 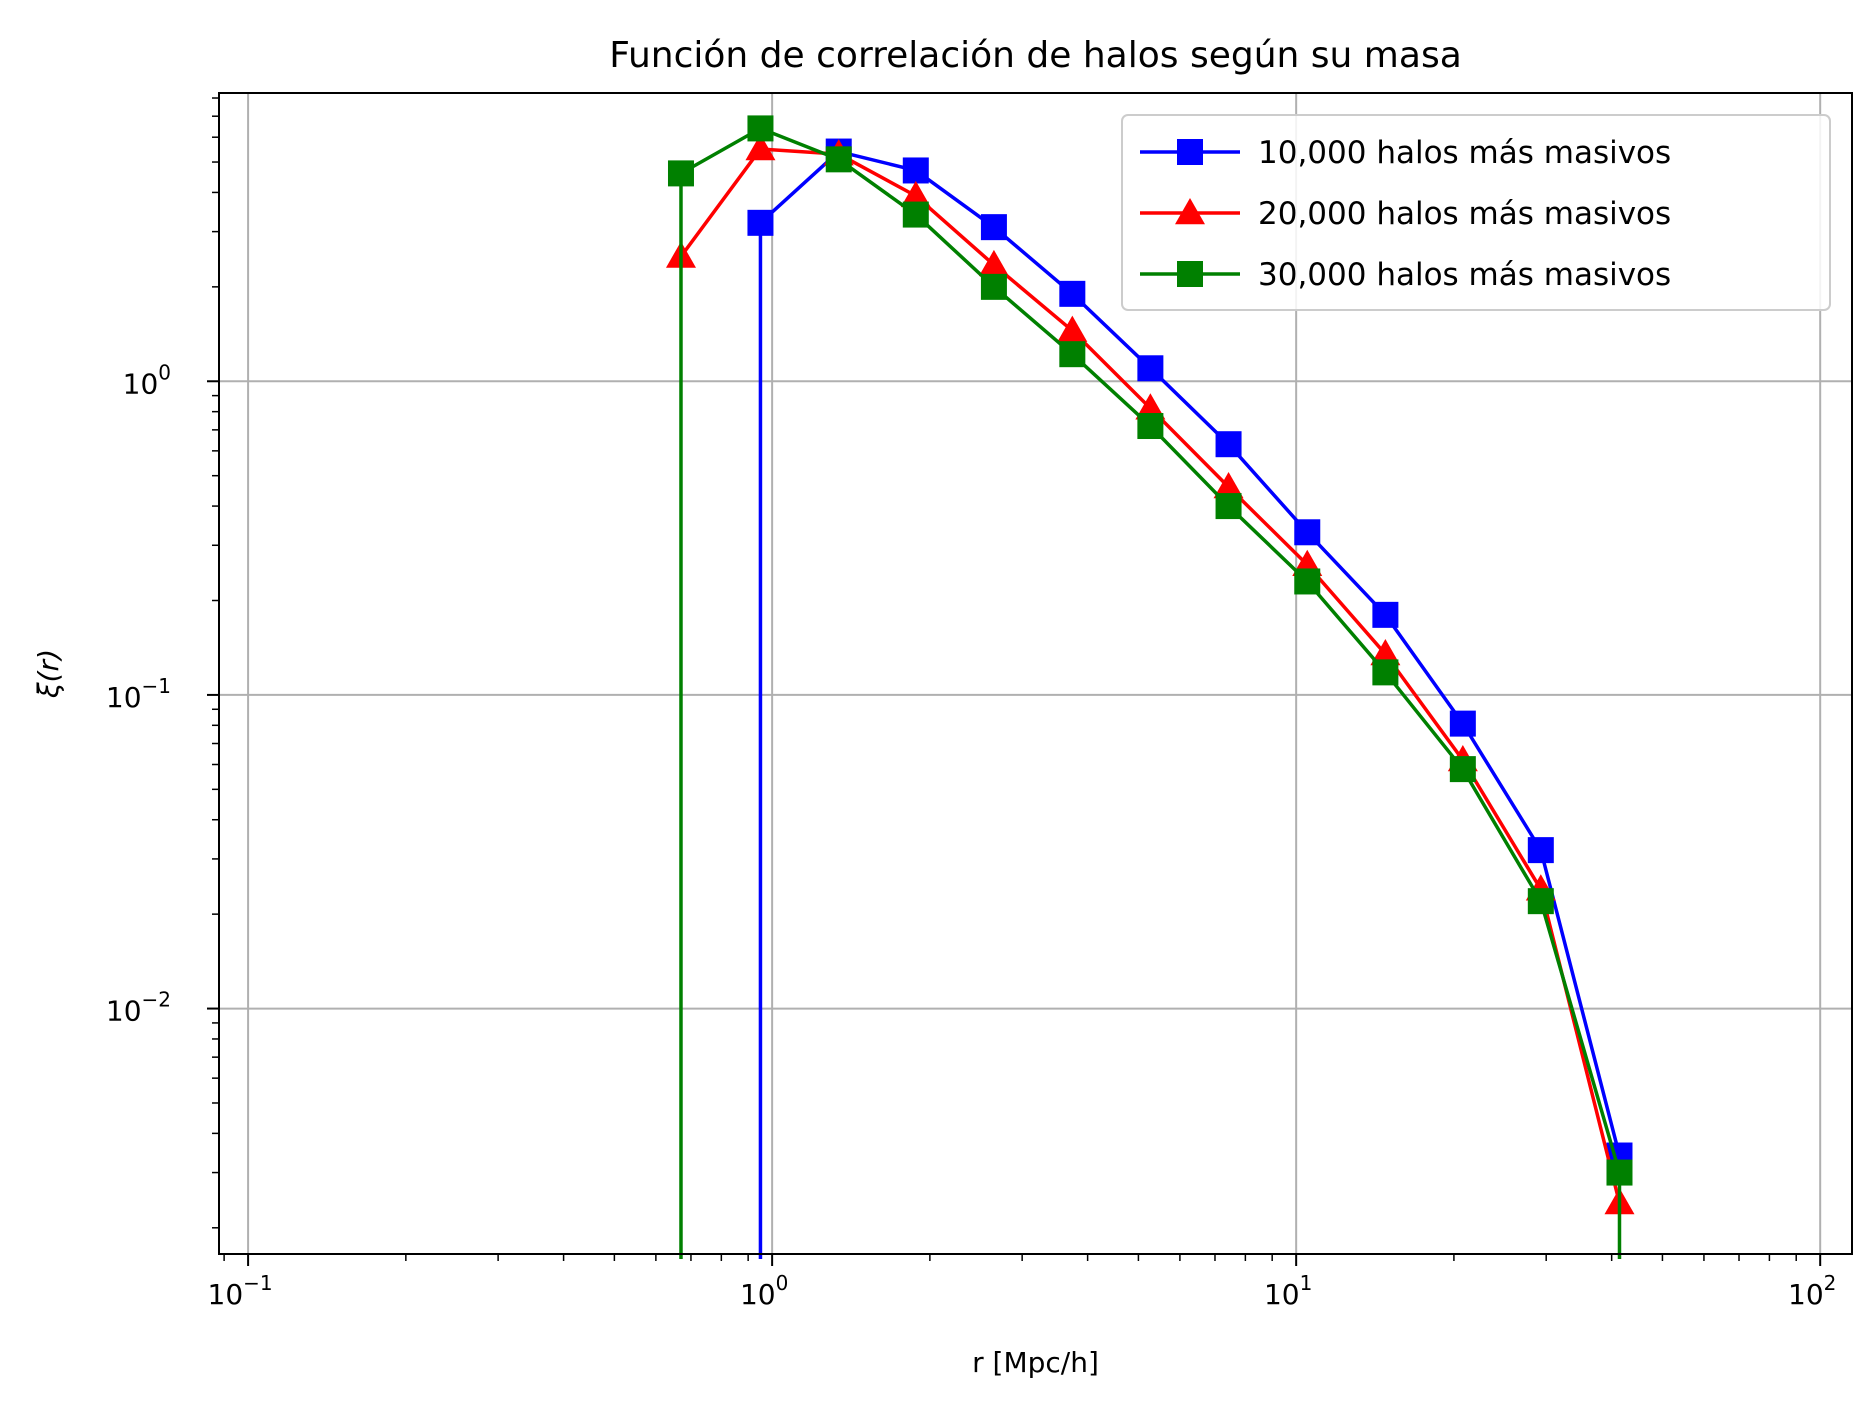 I want to click on y-axis-label: ξ(r), so click(x=48, y=674).